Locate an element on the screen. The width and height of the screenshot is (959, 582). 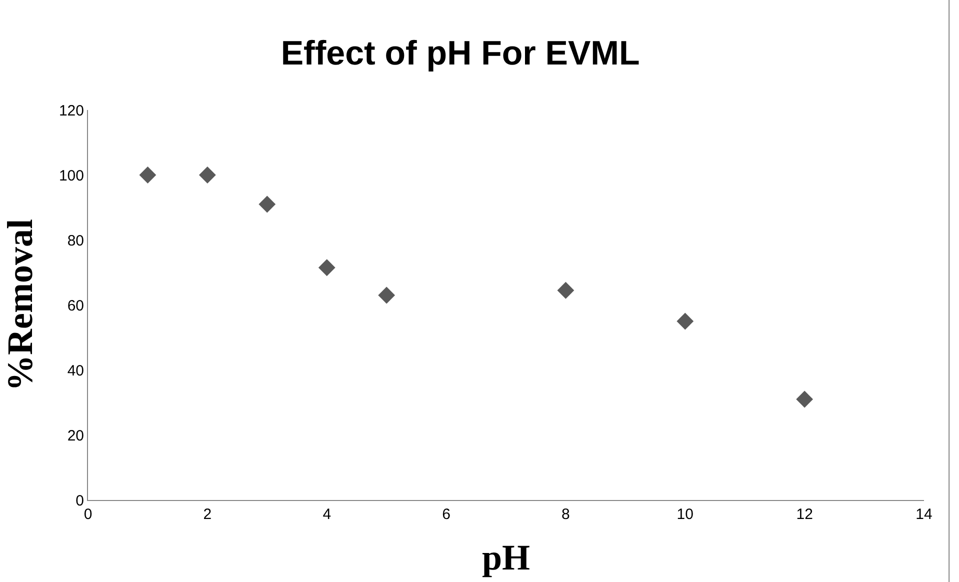
y-tick-label: 60 is located at coordinates (75, 305).